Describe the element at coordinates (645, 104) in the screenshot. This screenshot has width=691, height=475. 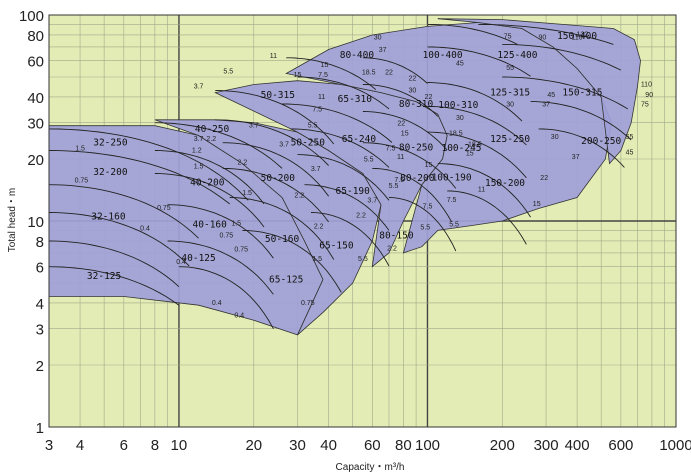
I see `motor-rating-label: 75` at that location.